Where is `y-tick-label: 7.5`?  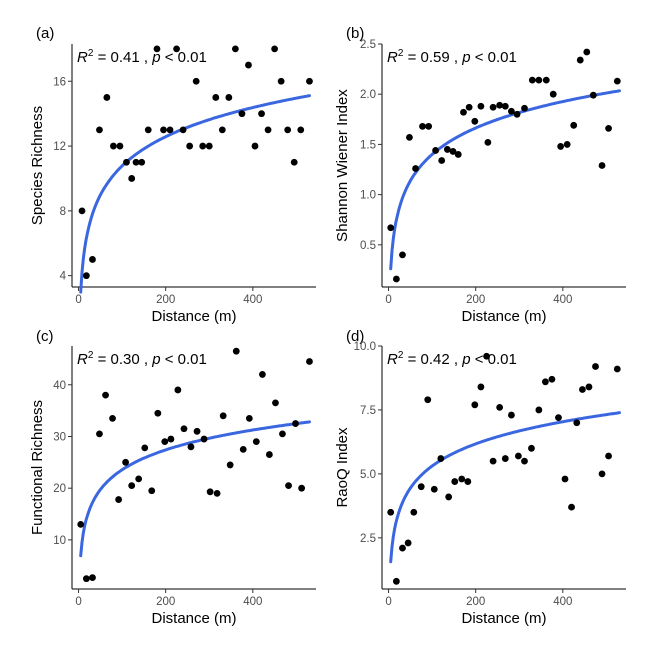 y-tick-label: 7.5 is located at coordinates (368, 411).